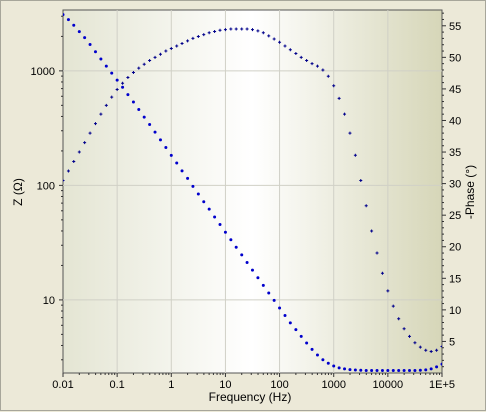 Image resolution: width=486 pixels, height=412 pixels. What do you see at coordinates (442, 385) in the screenshot?
I see `x-tick-label: 1E+5` at bounding box center [442, 385].